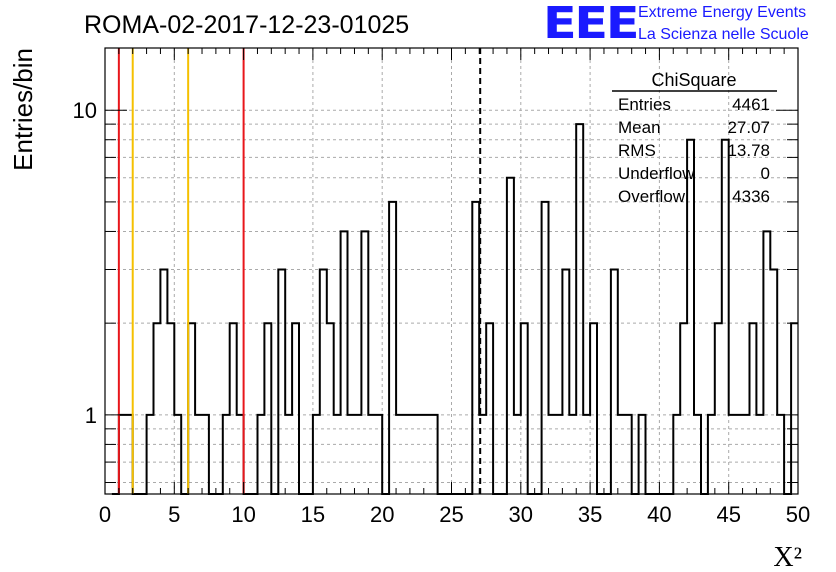  What do you see at coordinates (798, 514) in the screenshot?
I see `x-tick-label: 50` at bounding box center [798, 514].